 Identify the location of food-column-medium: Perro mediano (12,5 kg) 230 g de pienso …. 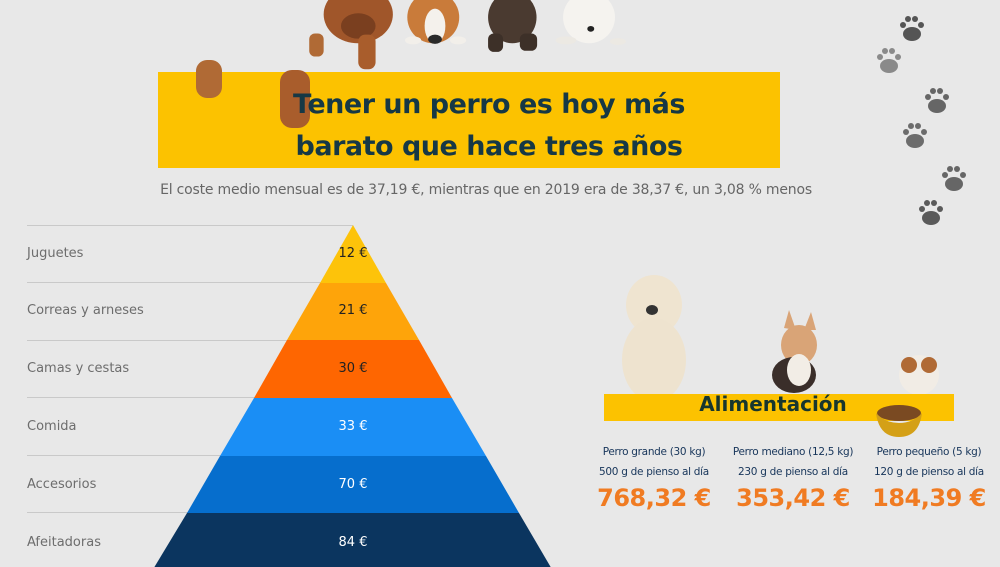
(793, 479).